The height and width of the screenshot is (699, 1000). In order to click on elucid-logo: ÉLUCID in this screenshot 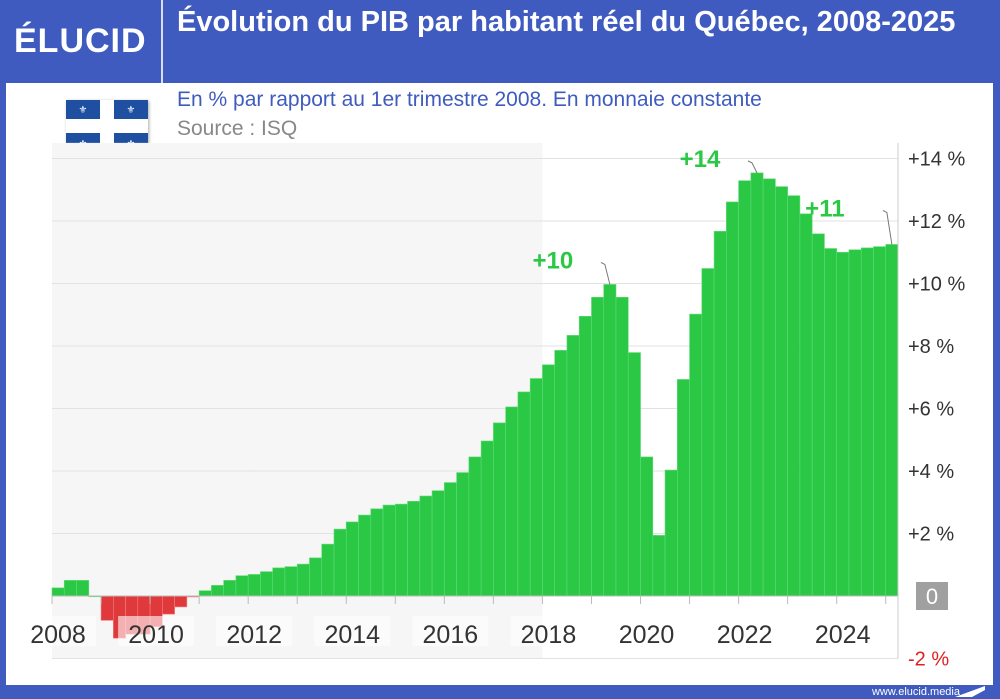, I will do `click(80, 41)`.